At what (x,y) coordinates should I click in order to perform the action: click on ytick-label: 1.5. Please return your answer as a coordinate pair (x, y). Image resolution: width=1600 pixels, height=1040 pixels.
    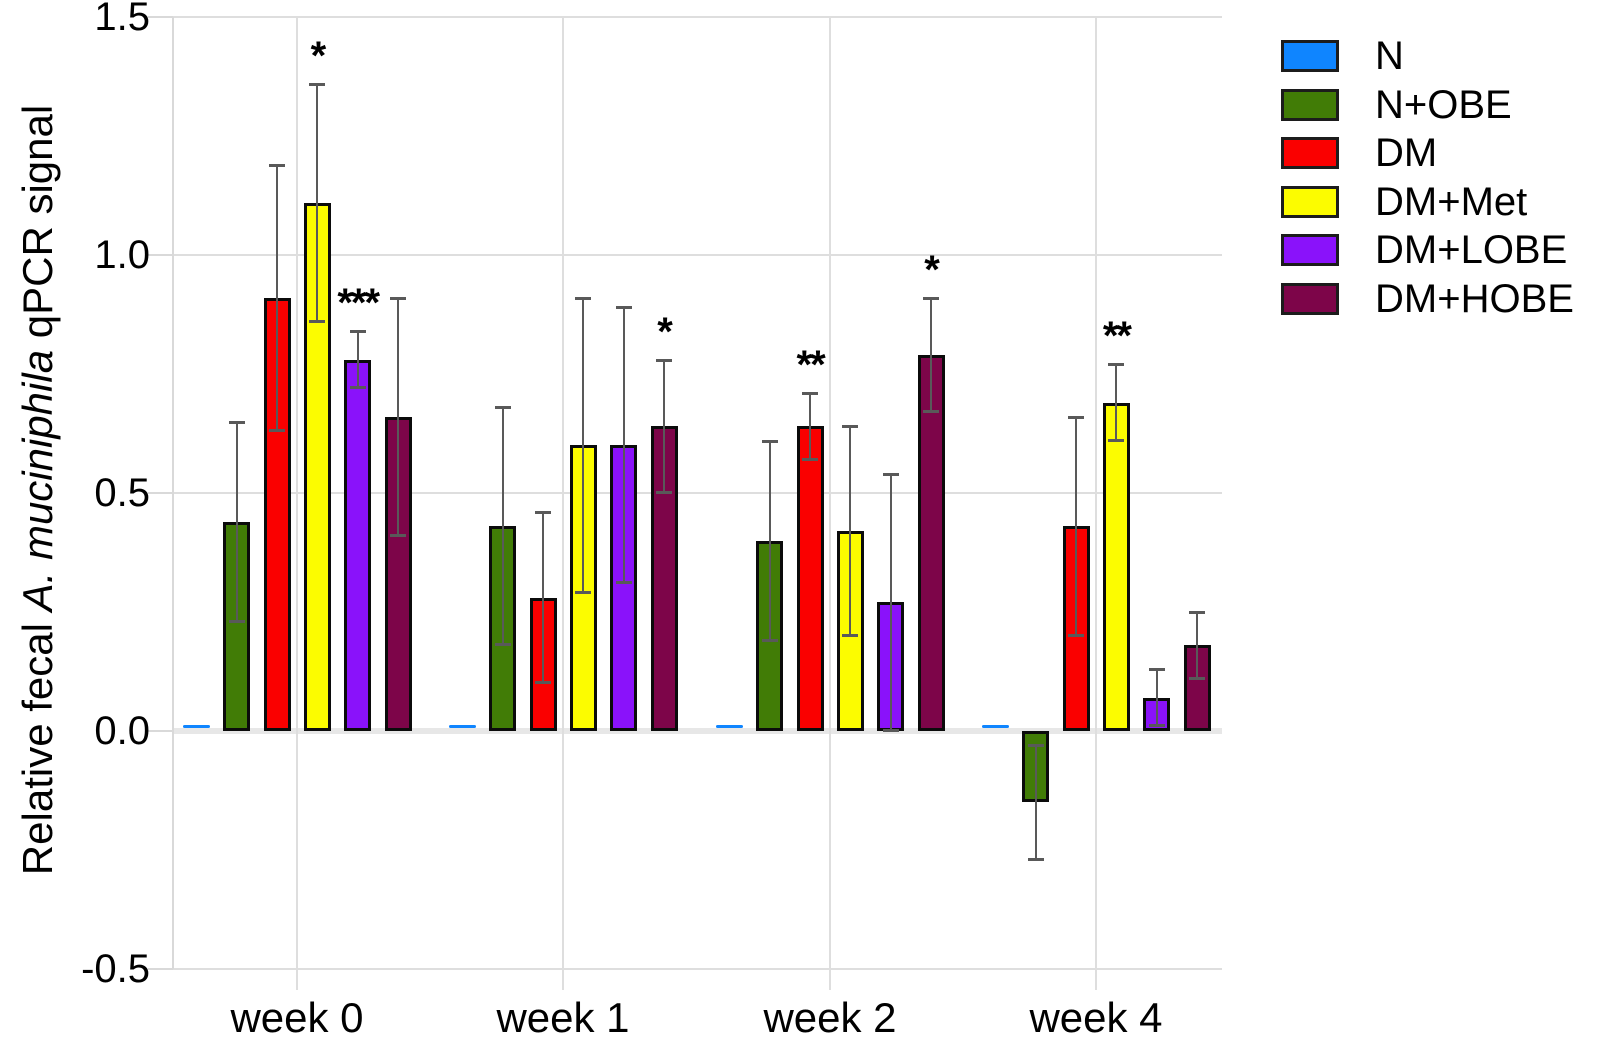
    Looking at the image, I should click on (122, 19).